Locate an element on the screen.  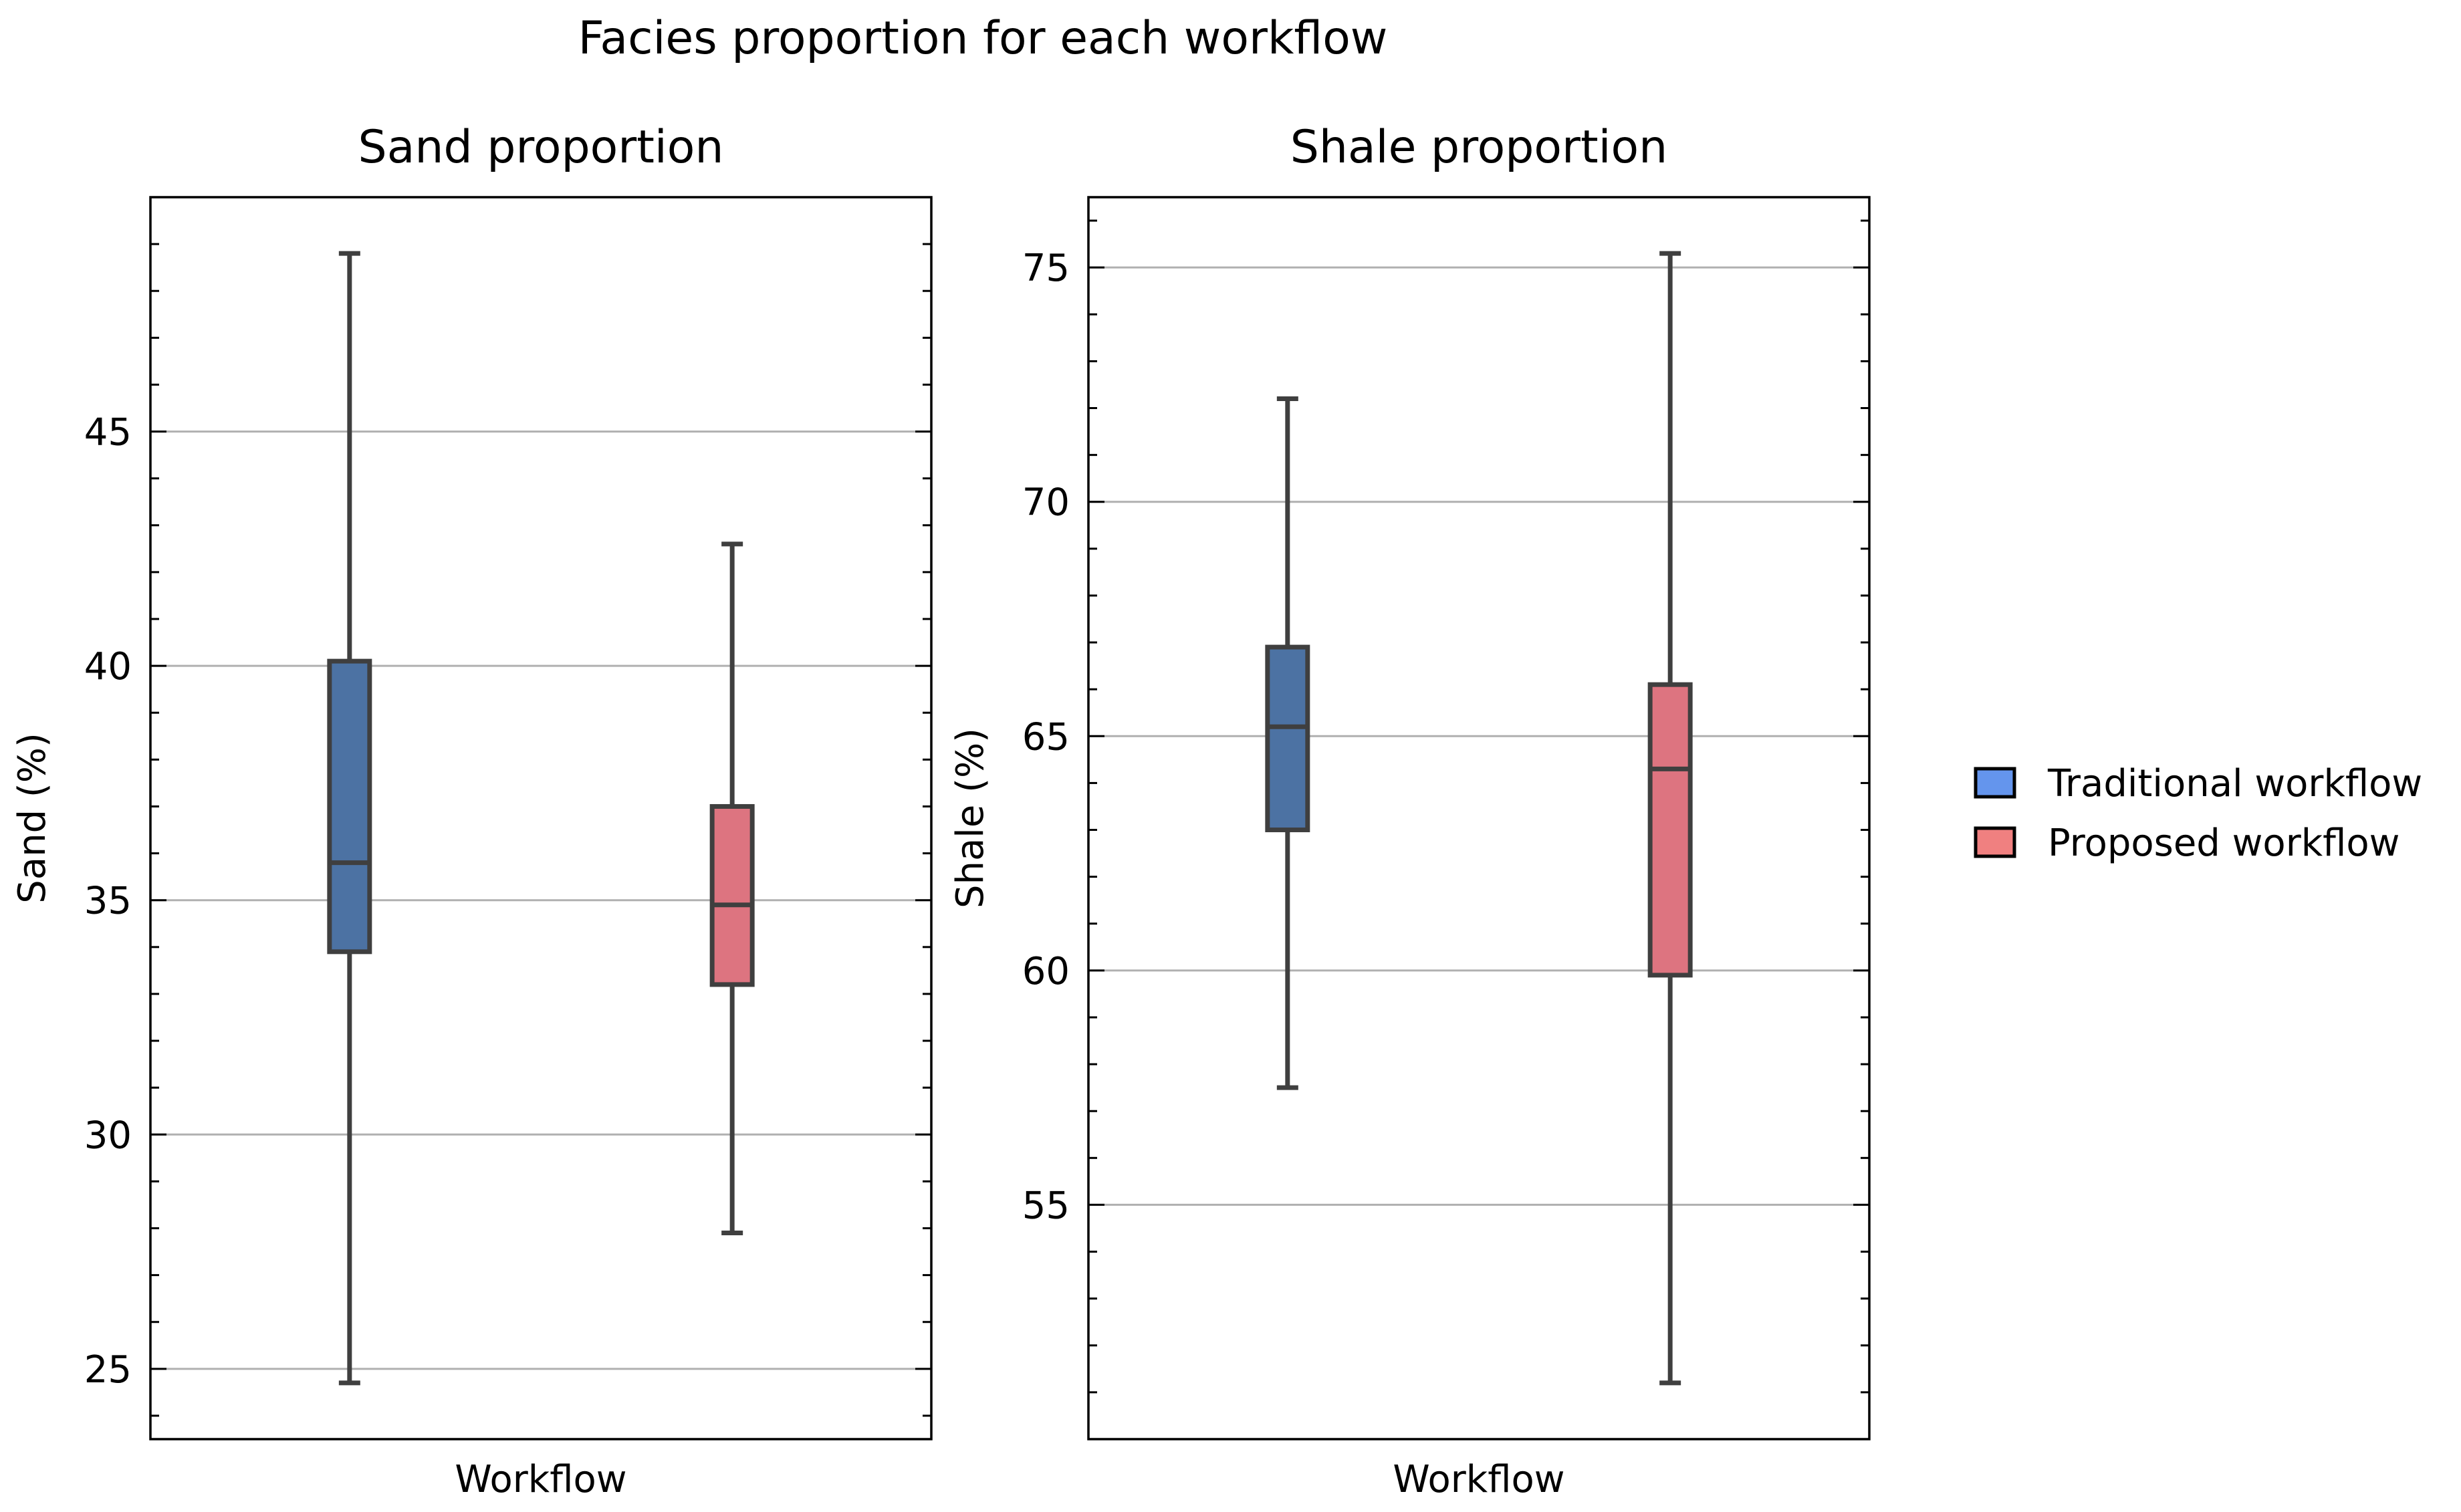
legend: Traditional workflow Proposed workflow is located at coordinates (2198, 813).